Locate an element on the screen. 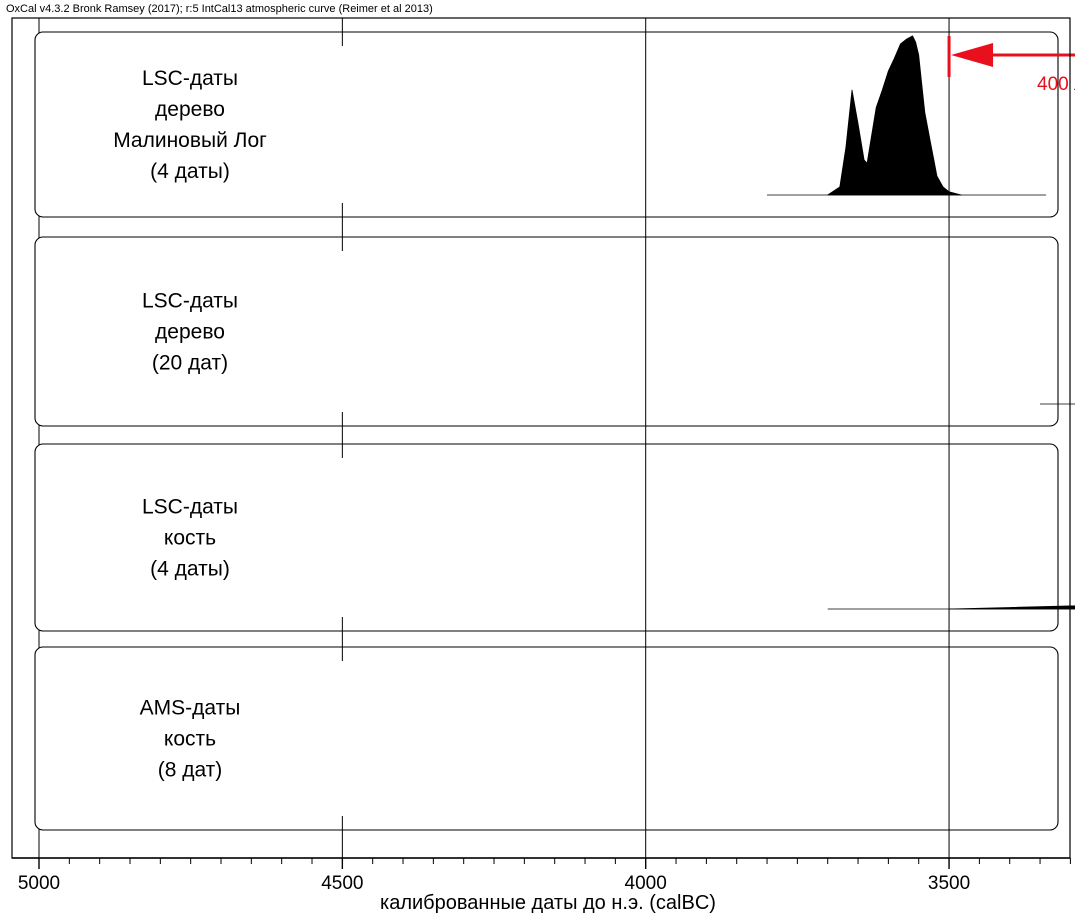 Image resolution: width=1075 pixels, height=918 pixels. tick-label: 4500 is located at coordinates (342, 883).